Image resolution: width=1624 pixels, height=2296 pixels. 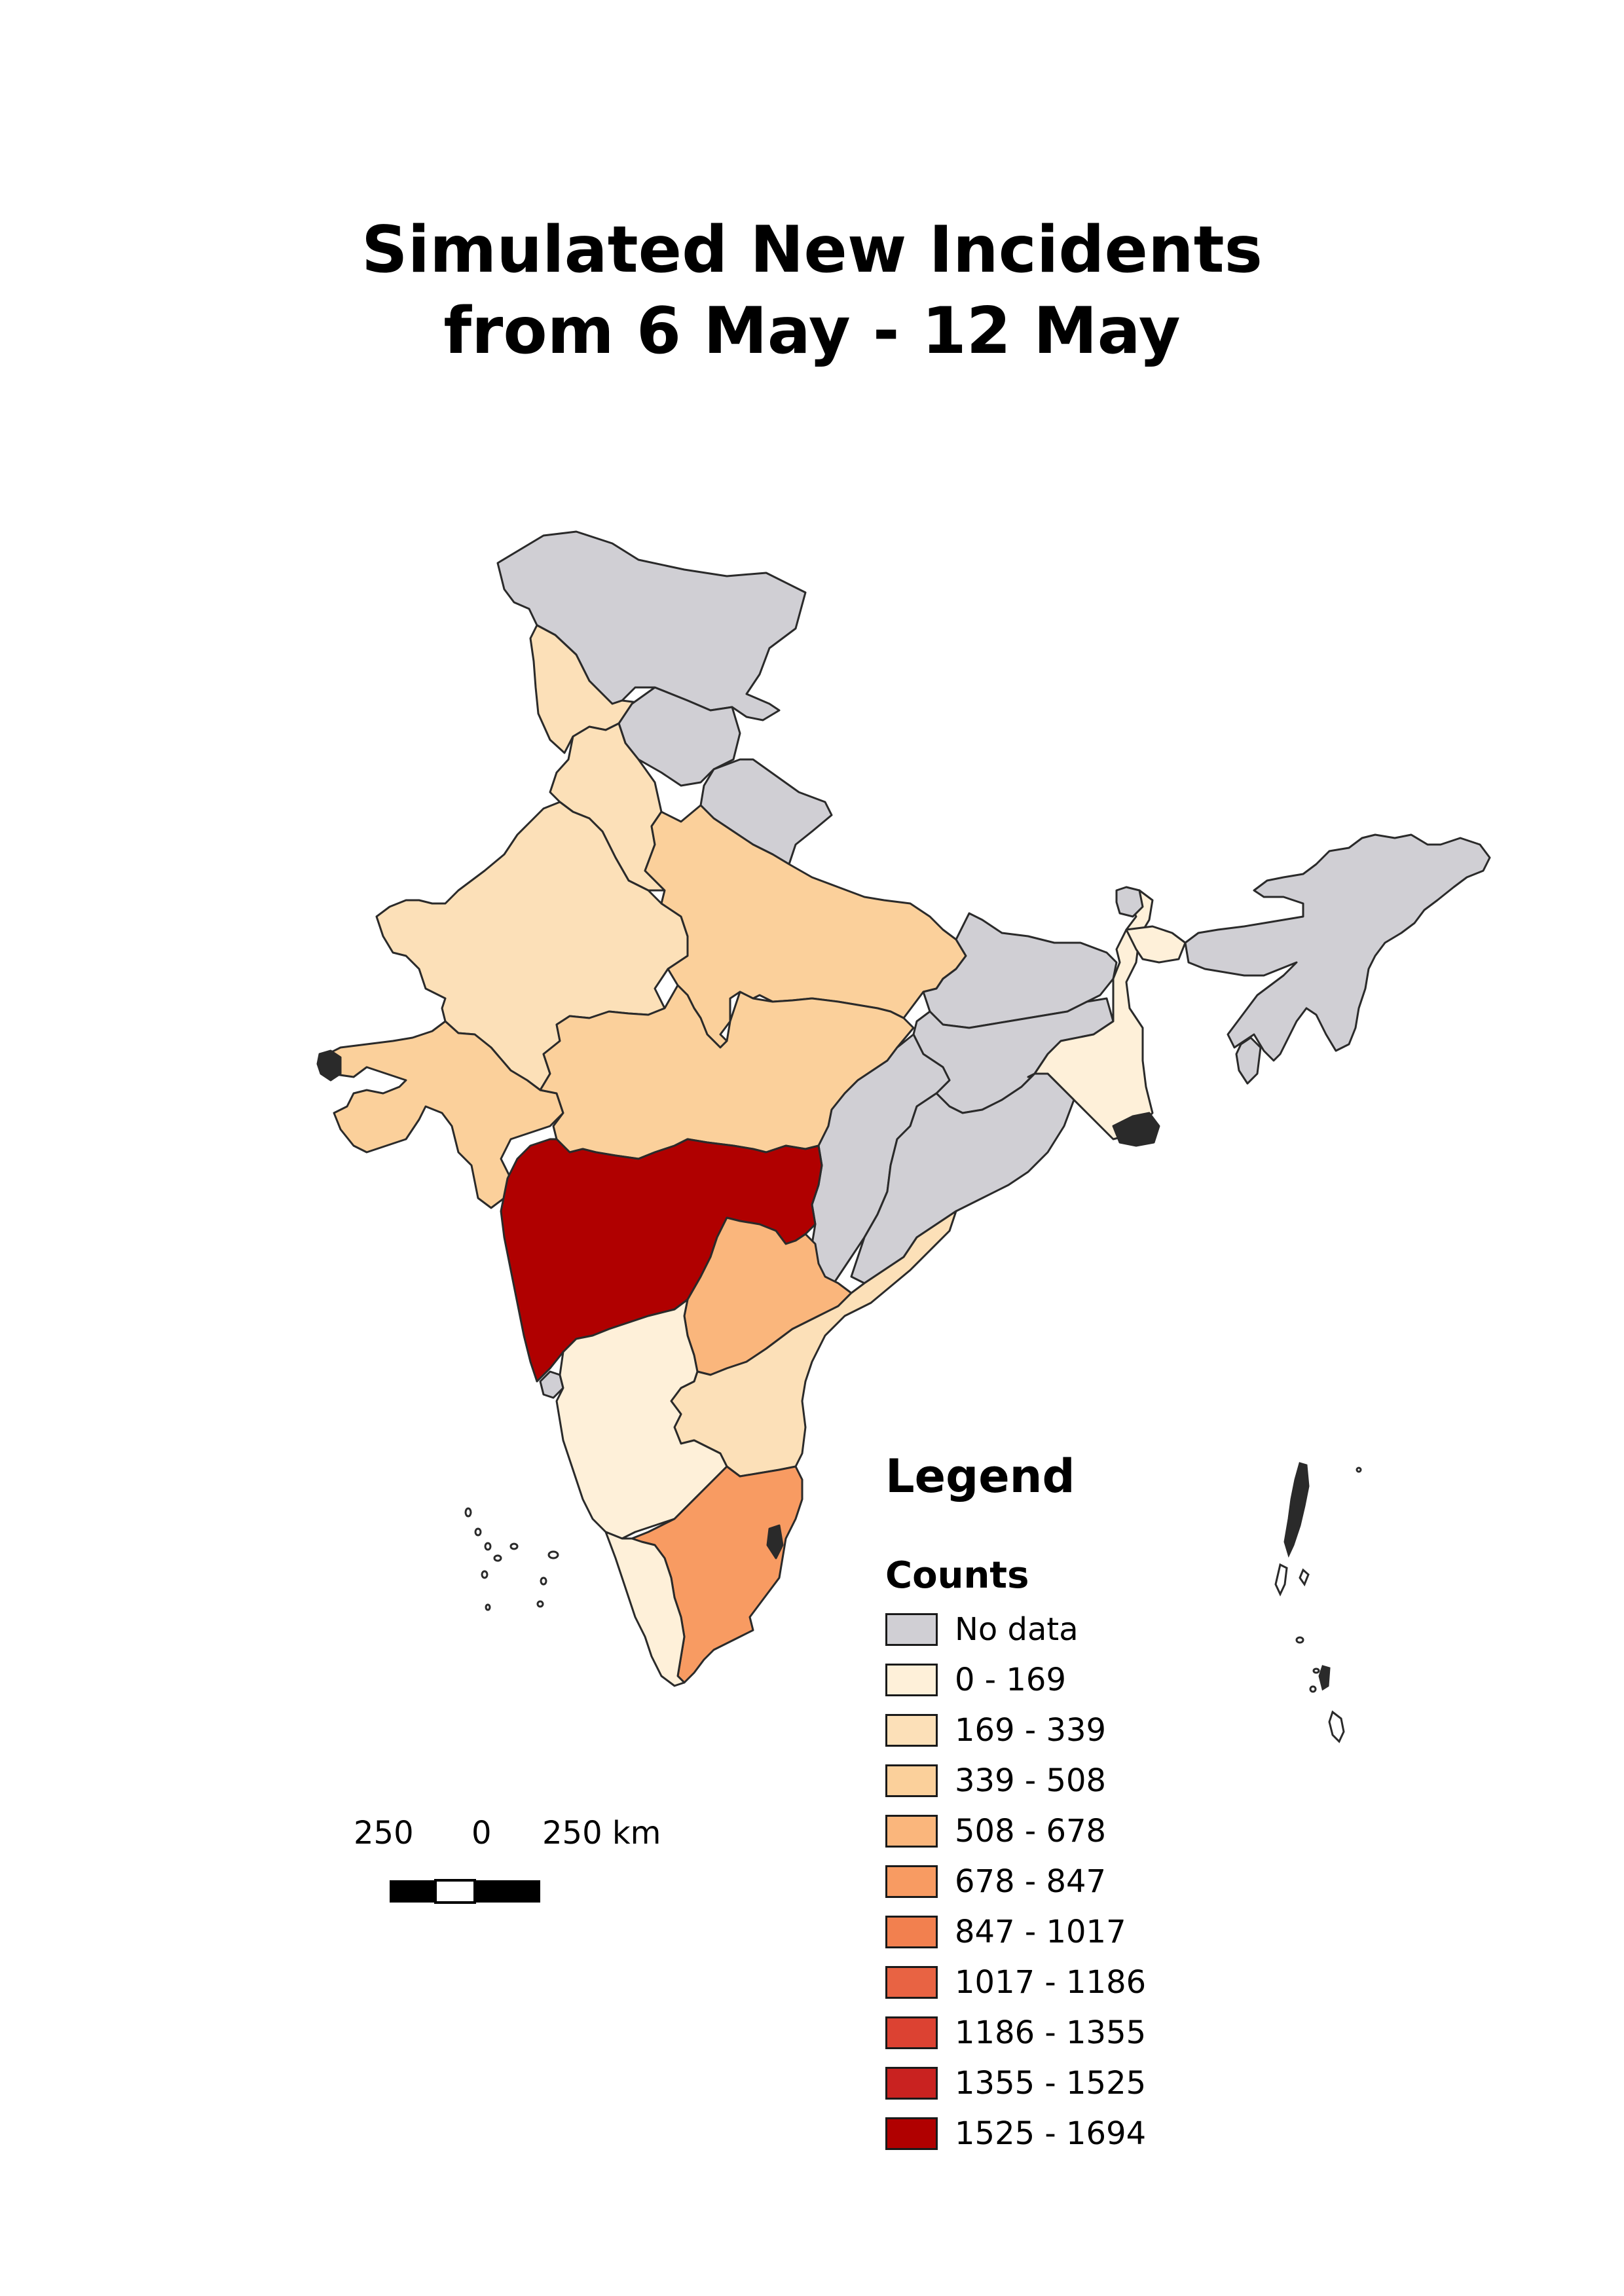 What do you see at coordinates (384, 1833) in the screenshot?
I see `scale-bar-left-label: 250` at bounding box center [384, 1833].